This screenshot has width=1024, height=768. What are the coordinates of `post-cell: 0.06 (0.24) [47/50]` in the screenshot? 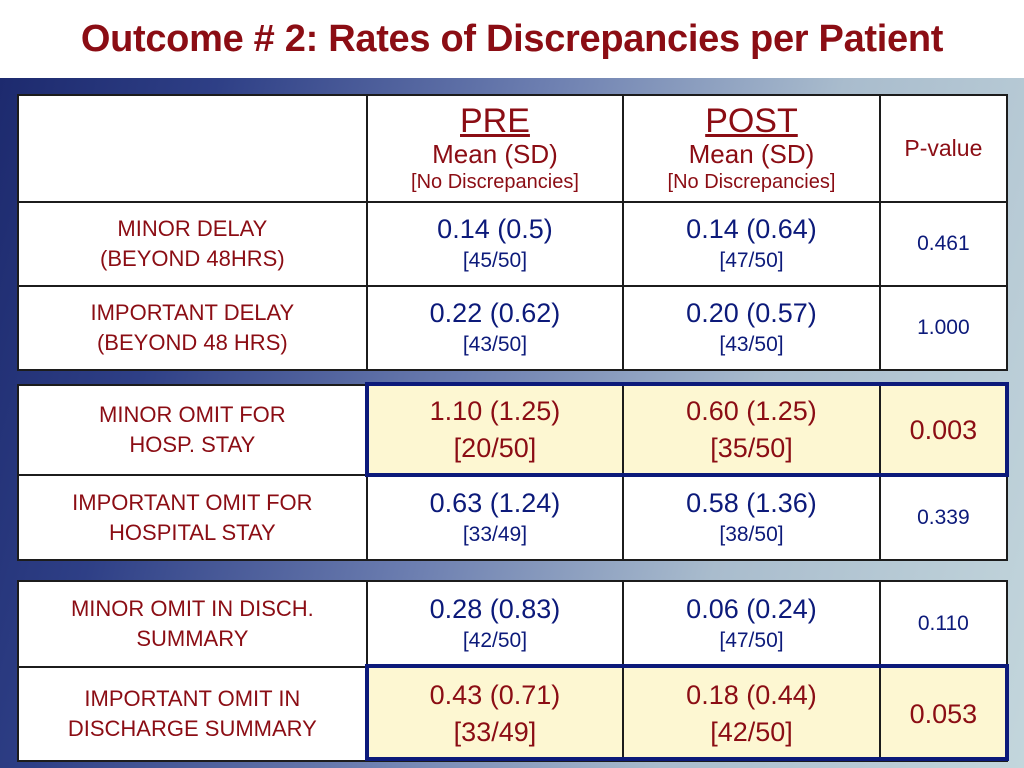 It's located at (751, 624).